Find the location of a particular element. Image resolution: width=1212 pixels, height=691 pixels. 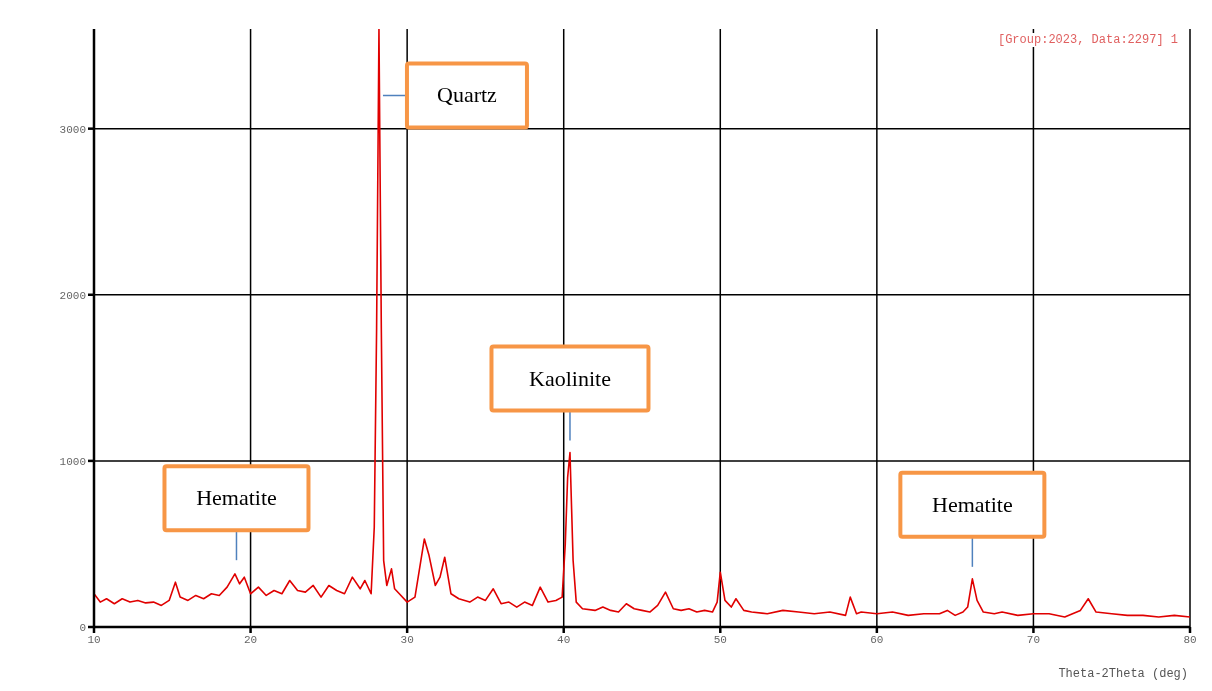

x-tick-label: 20 is located at coordinates (250, 639).